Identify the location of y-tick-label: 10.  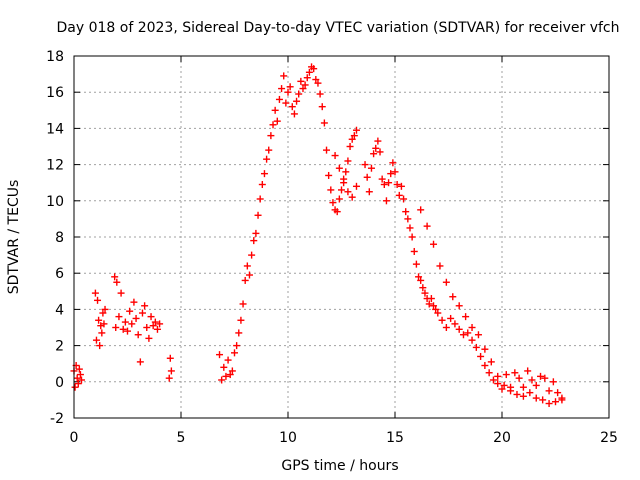
(55, 202).